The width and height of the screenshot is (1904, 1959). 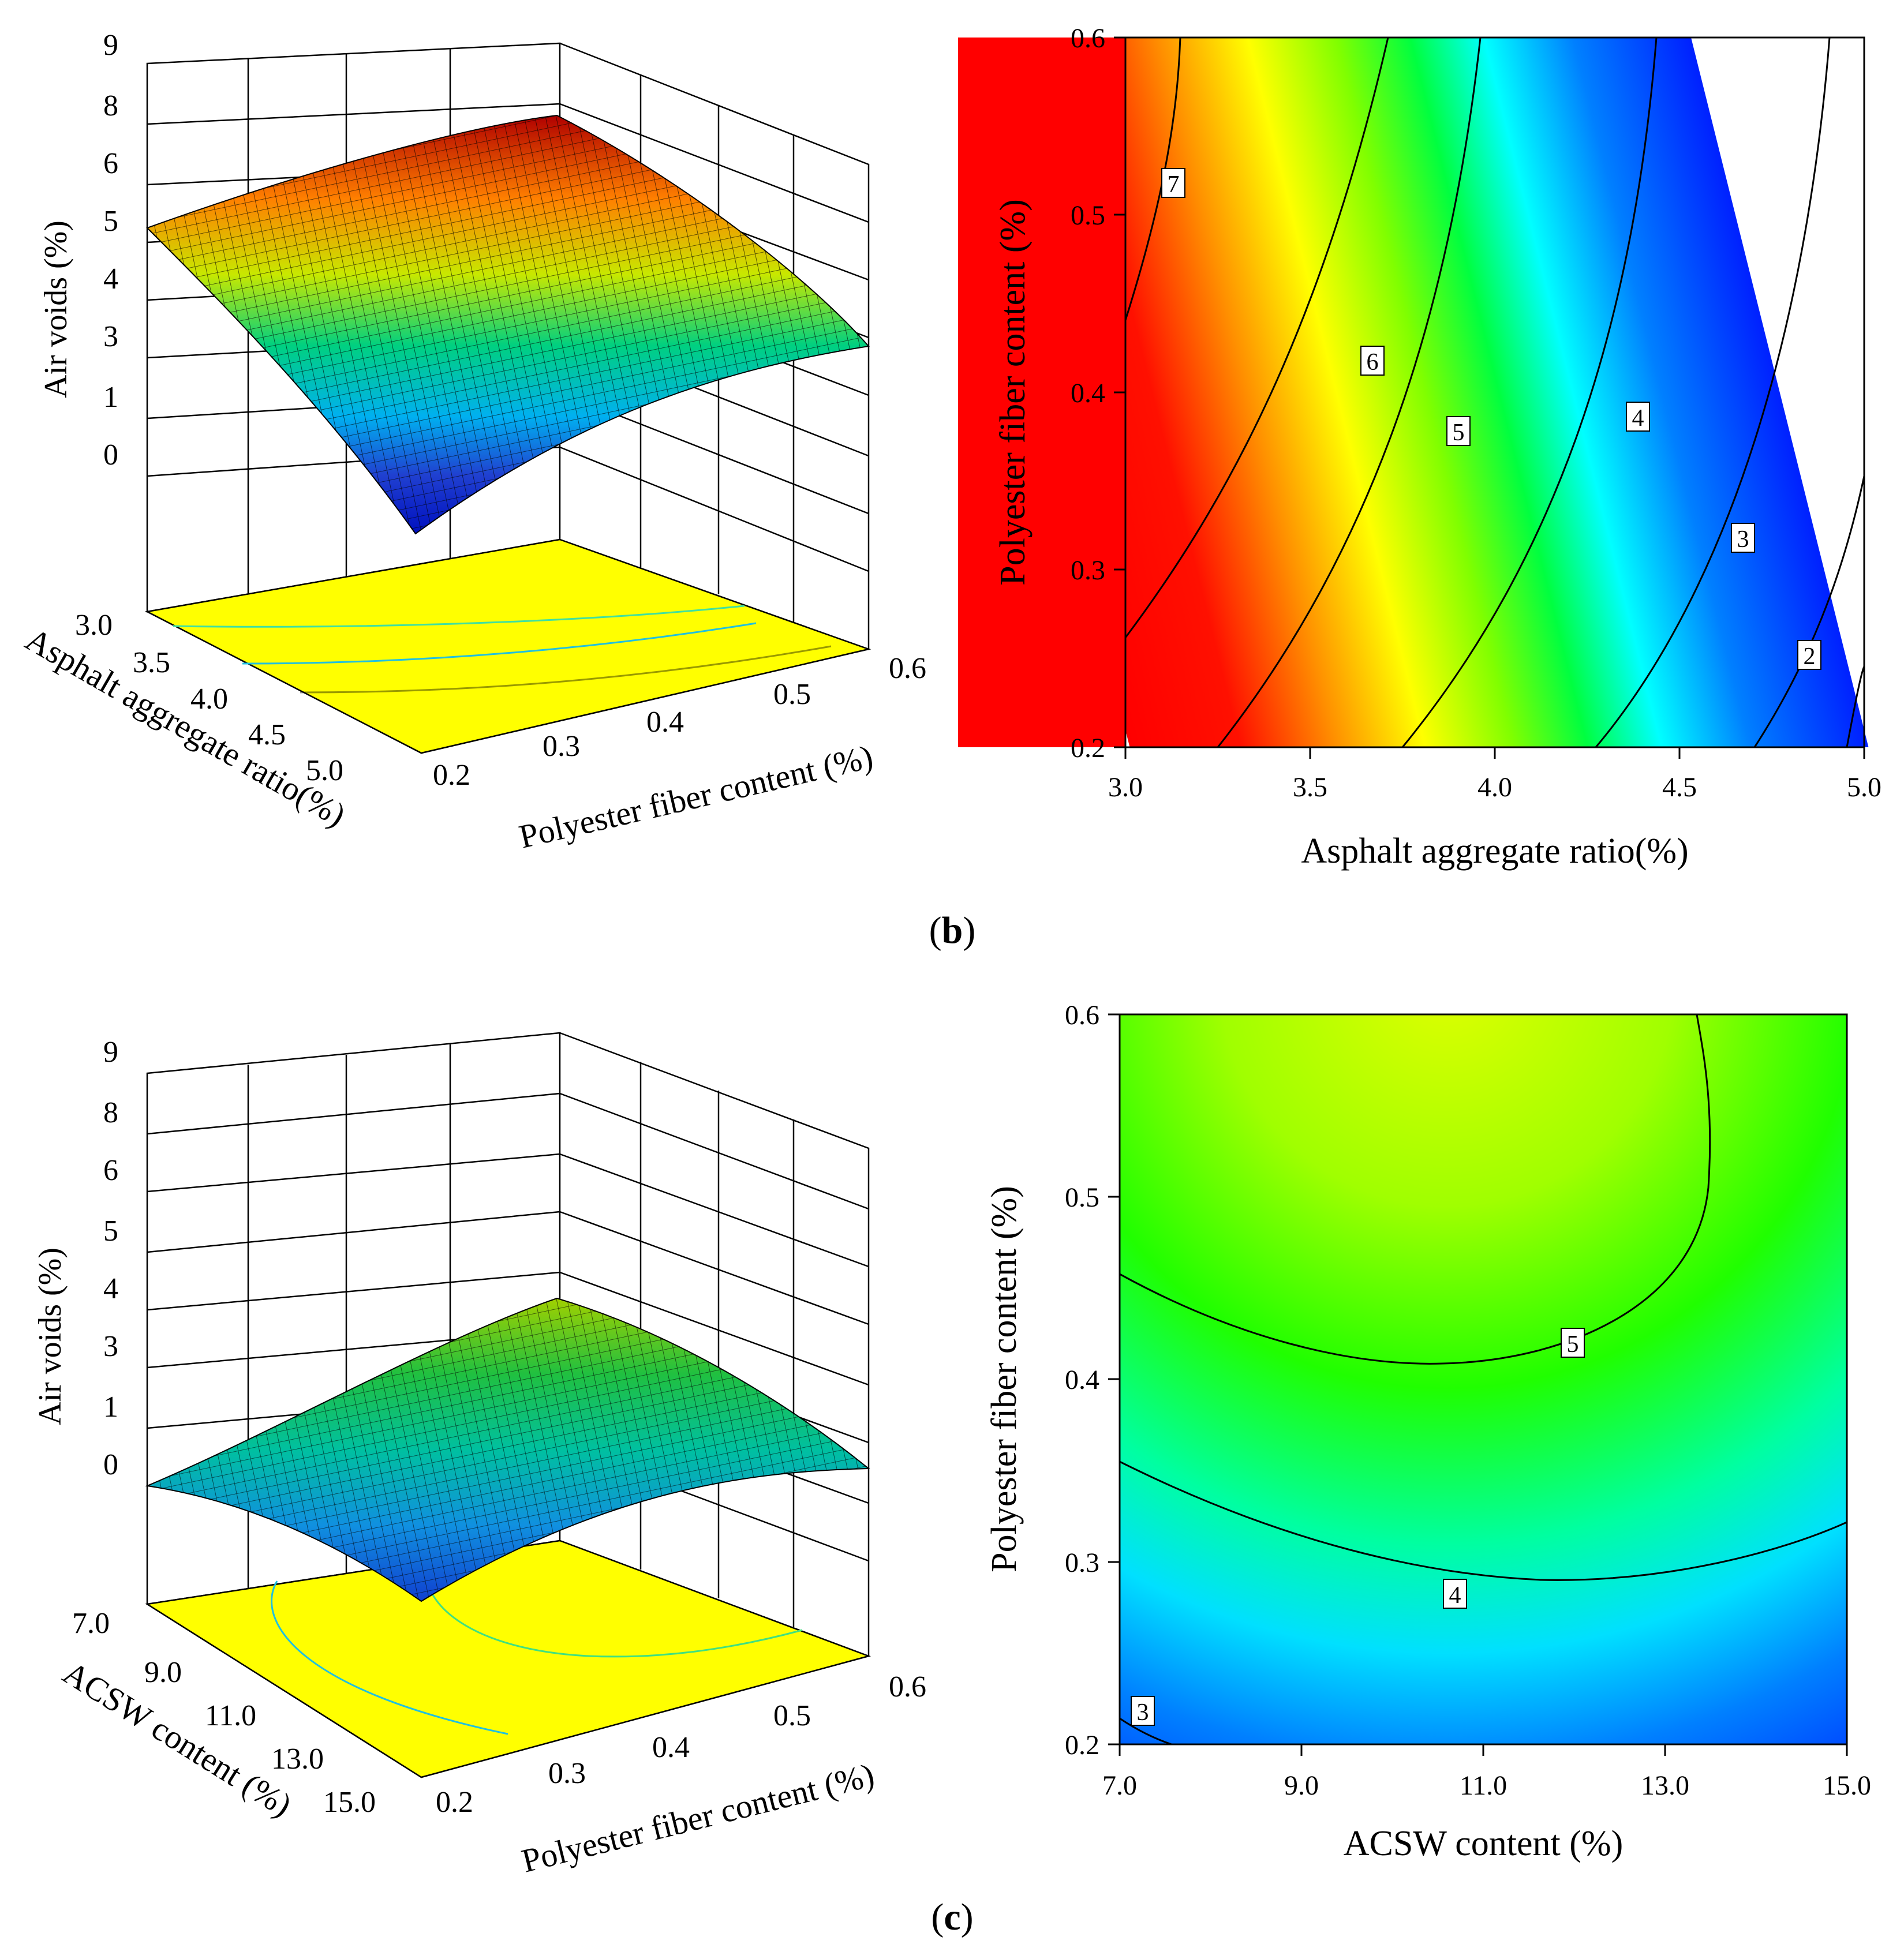 What do you see at coordinates (953, 1917) in the screenshot?
I see `caption-c: (c)` at bounding box center [953, 1917].